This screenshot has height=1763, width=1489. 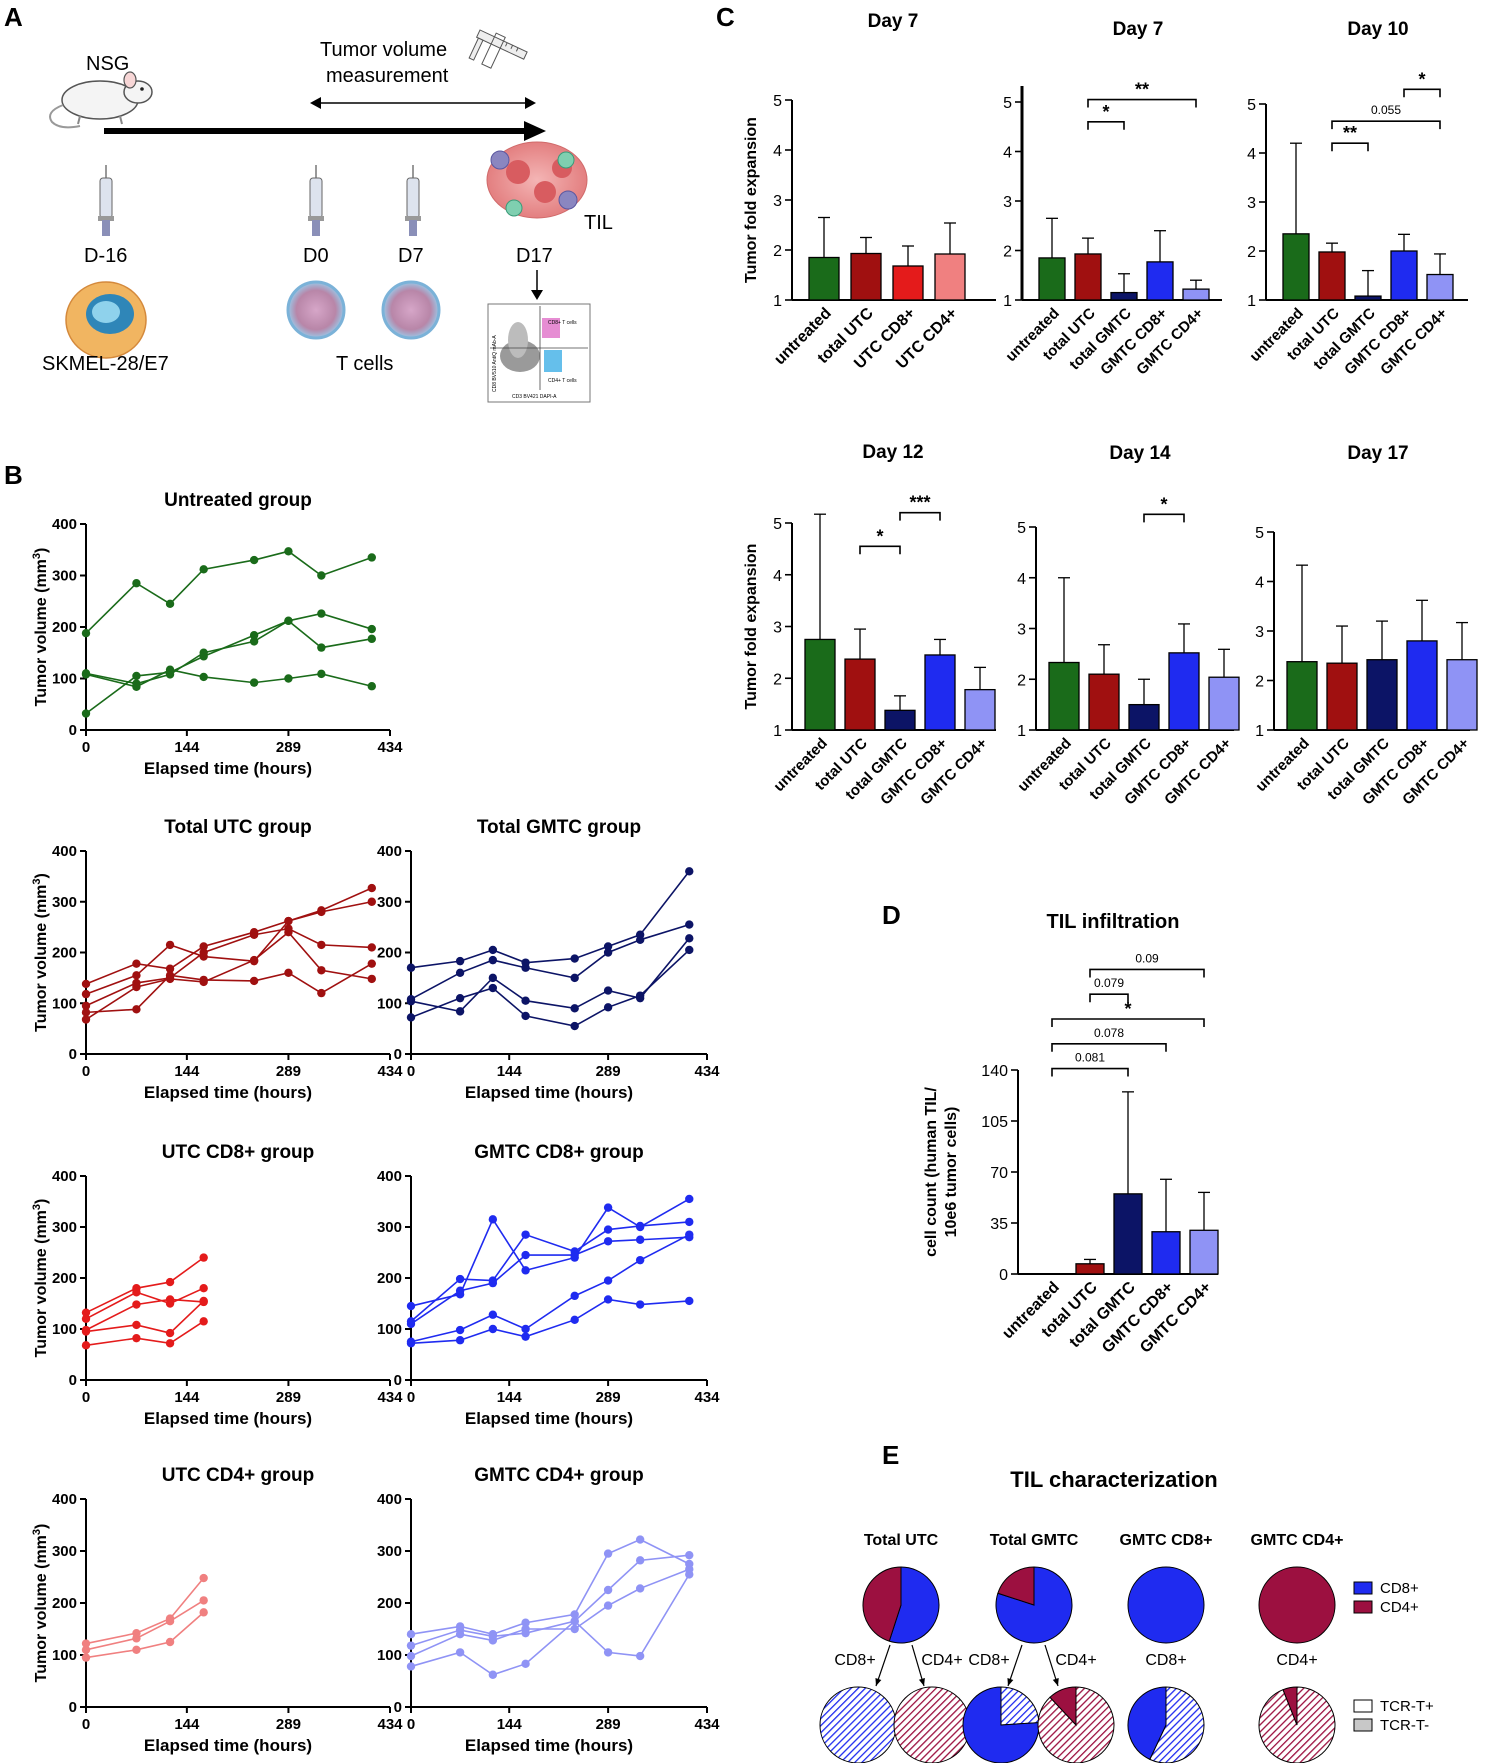 I want to click on tumor-til-icon, so click(x=537, y=180).